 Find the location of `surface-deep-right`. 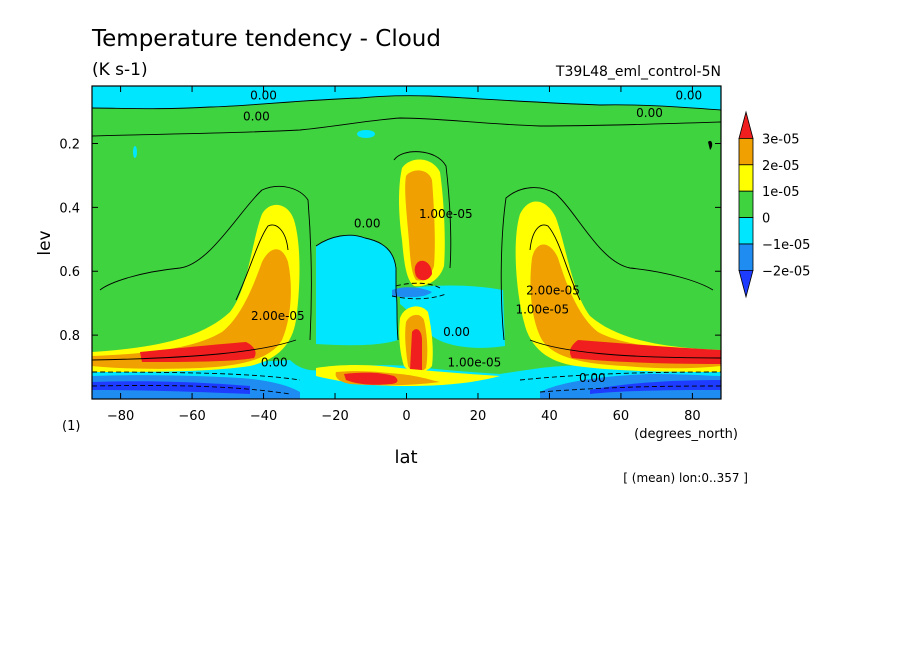

surface-deep-right is located at coordinates (655, 387).